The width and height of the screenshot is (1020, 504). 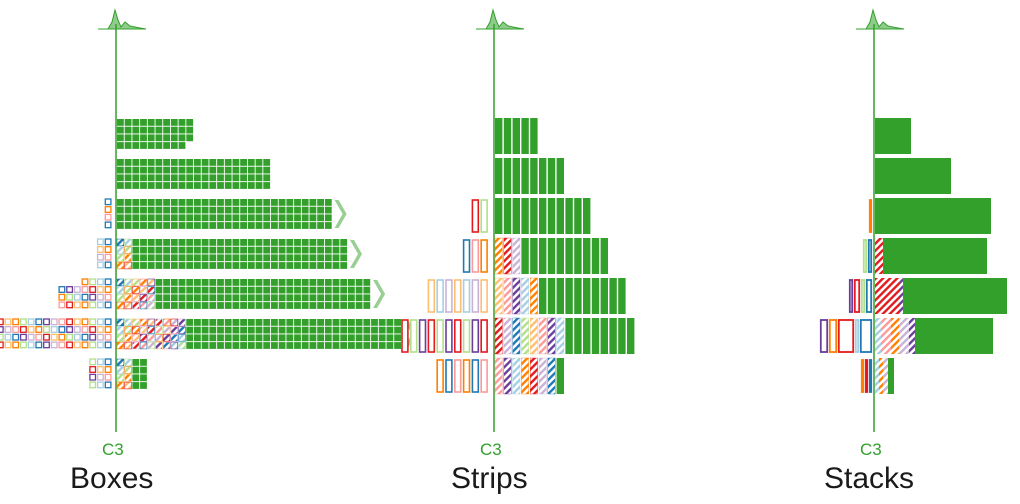 What do you see at coordinates (866, 376) in the screenshot?
I see `fn-stack` at bounding box center [866, 376].